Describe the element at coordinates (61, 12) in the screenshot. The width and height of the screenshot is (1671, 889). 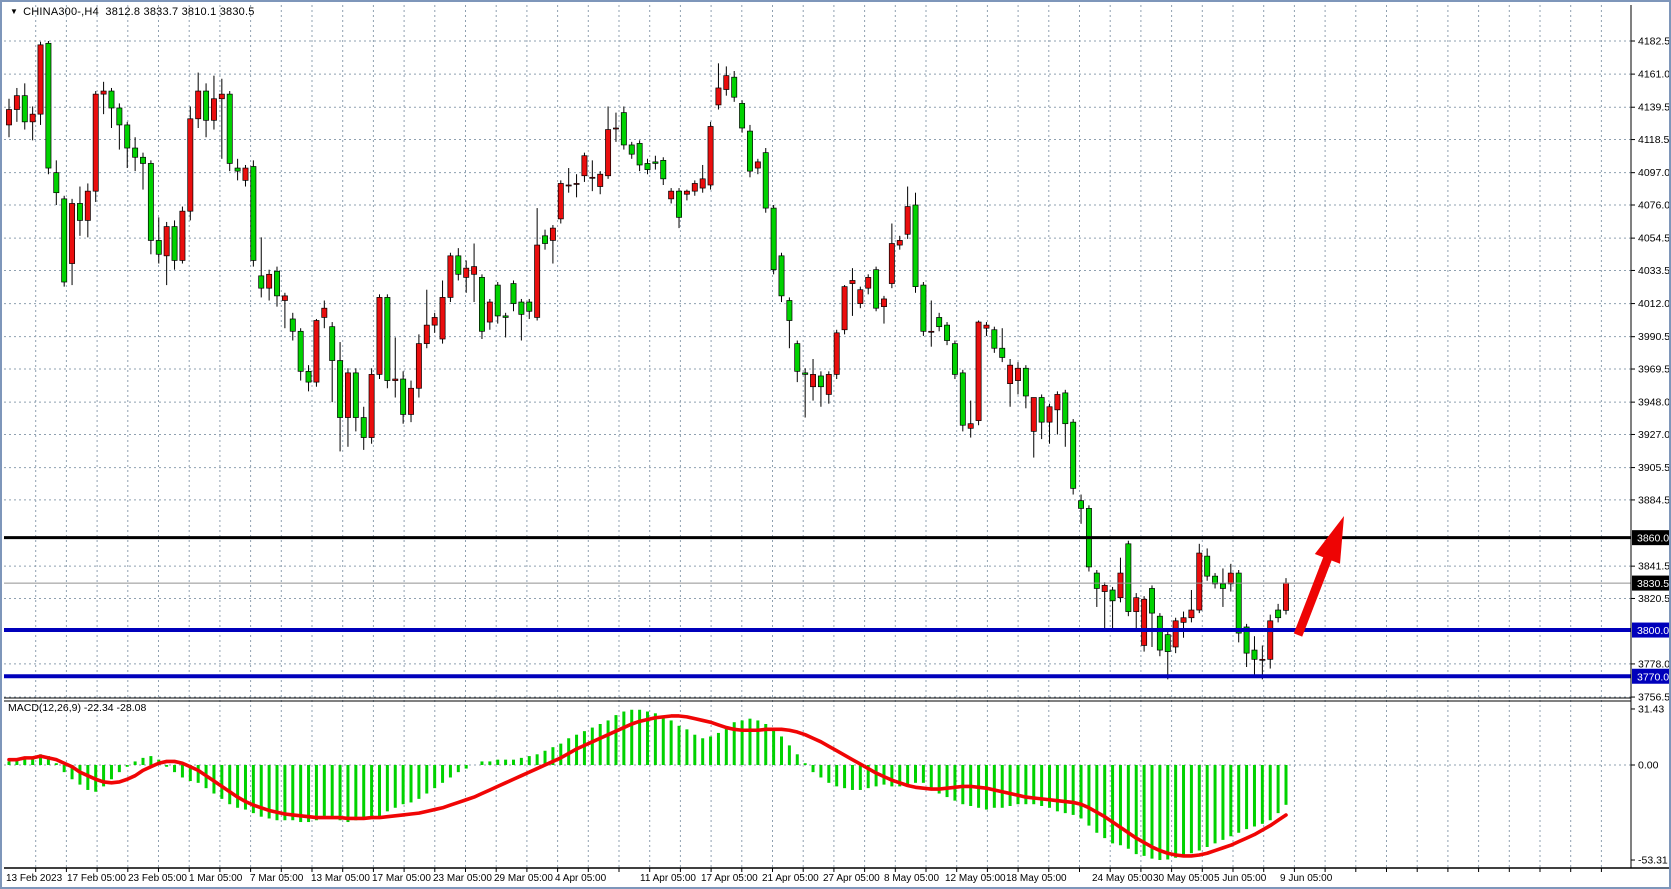
I see `symbol-name: CHINA300-,H4` at that location.